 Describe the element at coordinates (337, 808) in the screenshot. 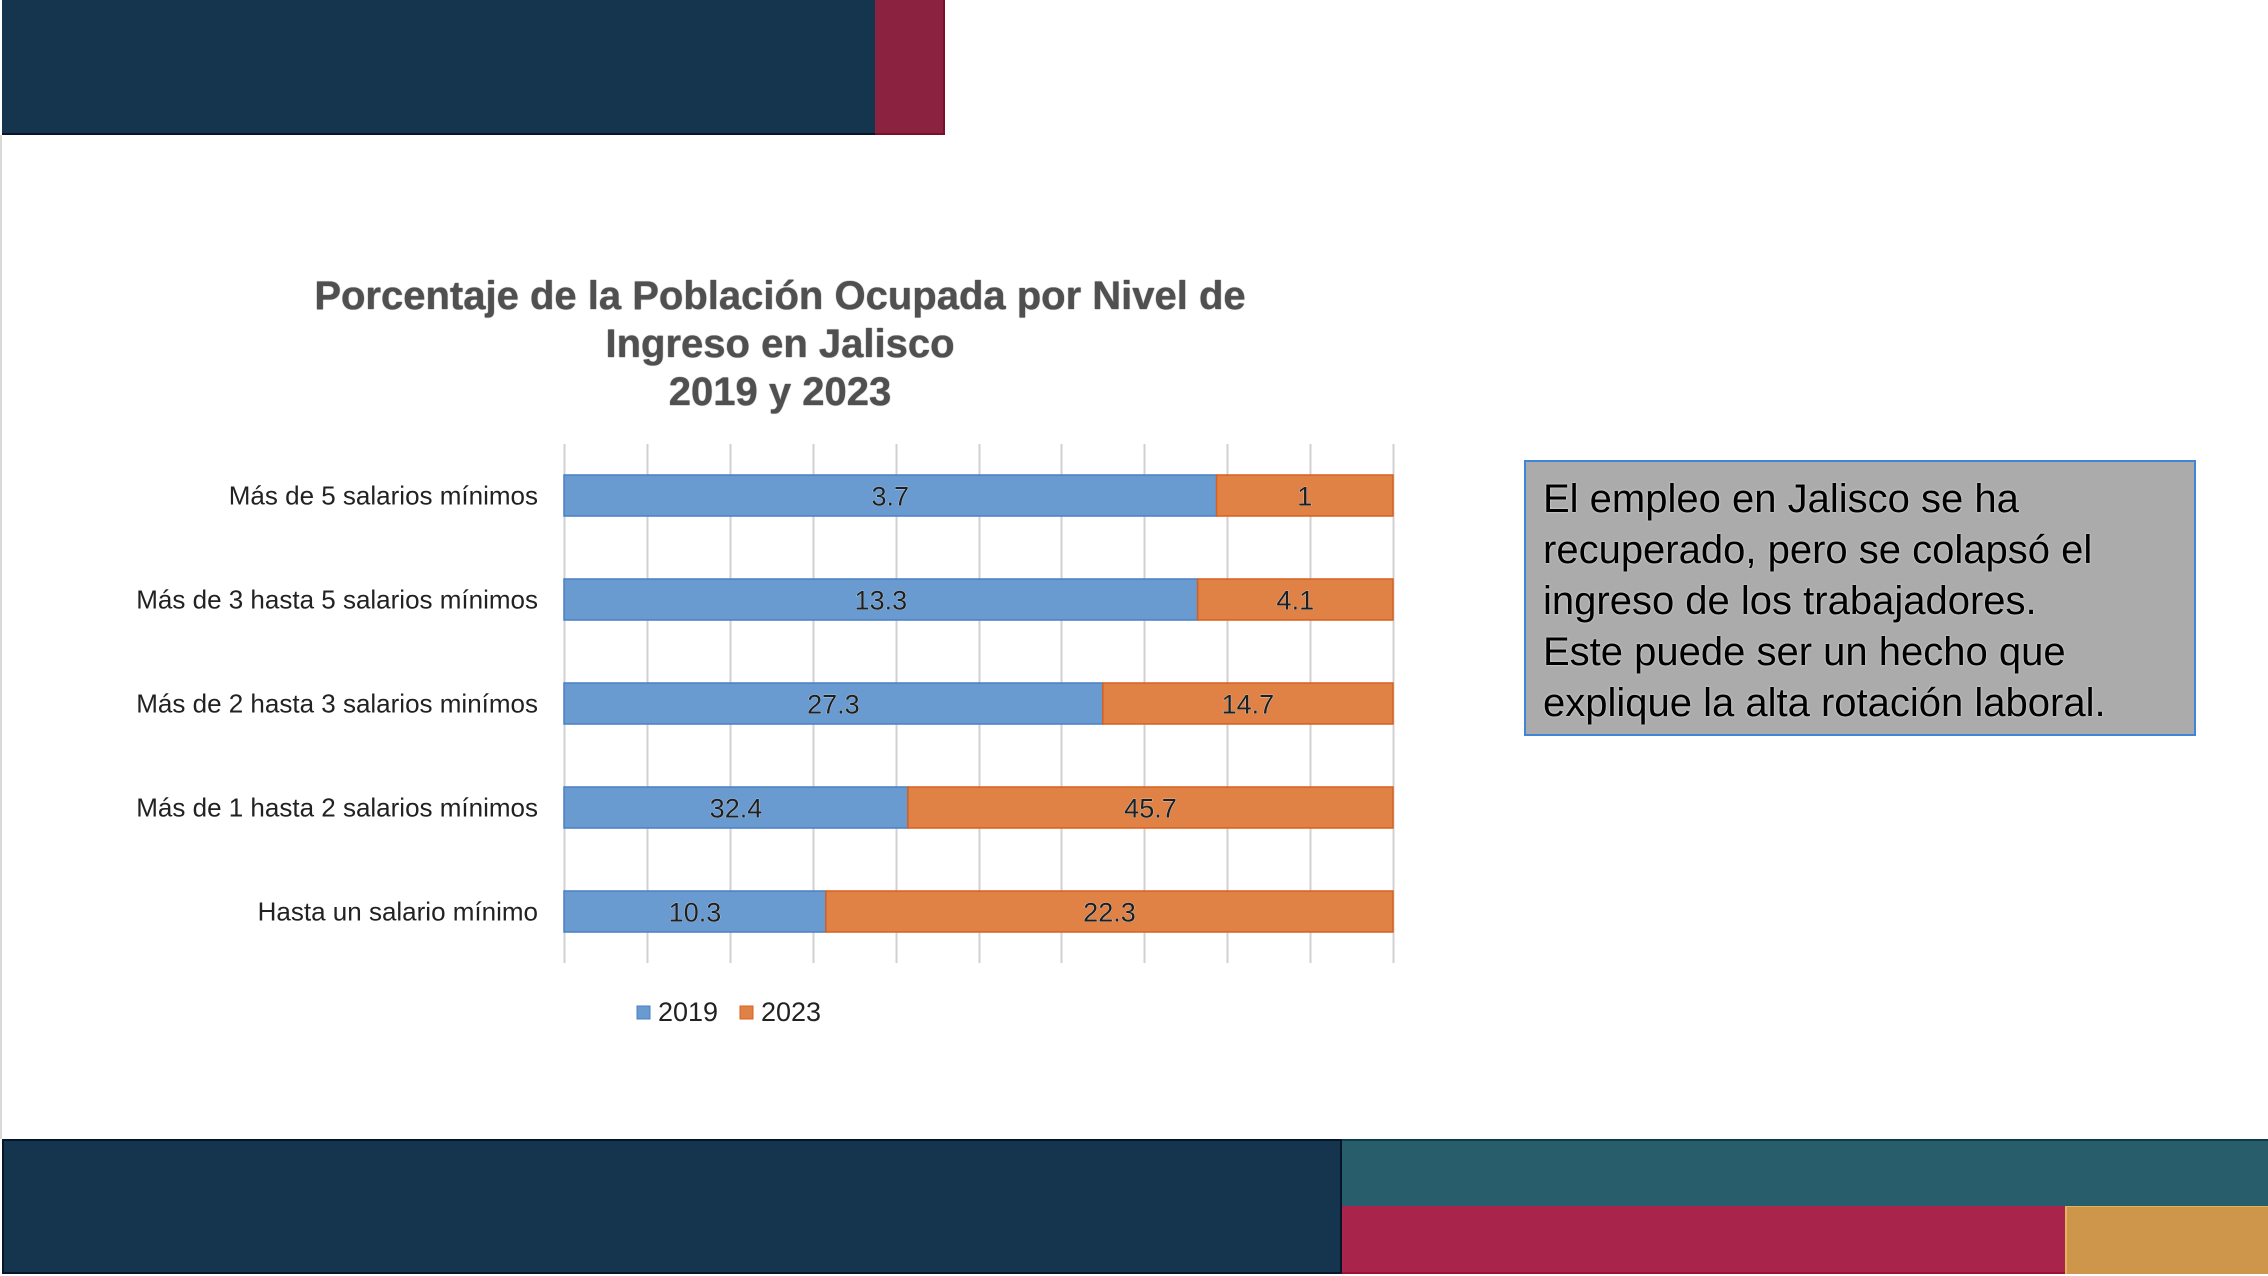

I see `category-label-3: Más de 1 hasta 2 salarios mínimos` at that location.